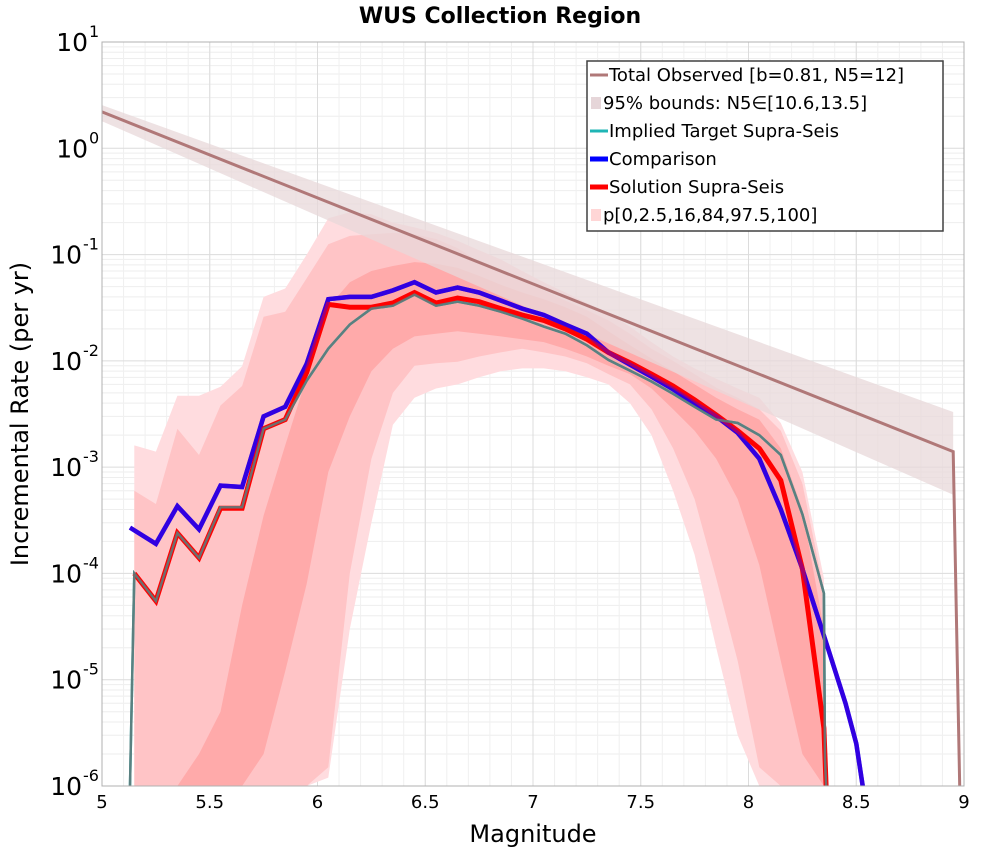  I want to click on legend-item: Total Observed [b=0.81, N5=12], so click(747, 75).